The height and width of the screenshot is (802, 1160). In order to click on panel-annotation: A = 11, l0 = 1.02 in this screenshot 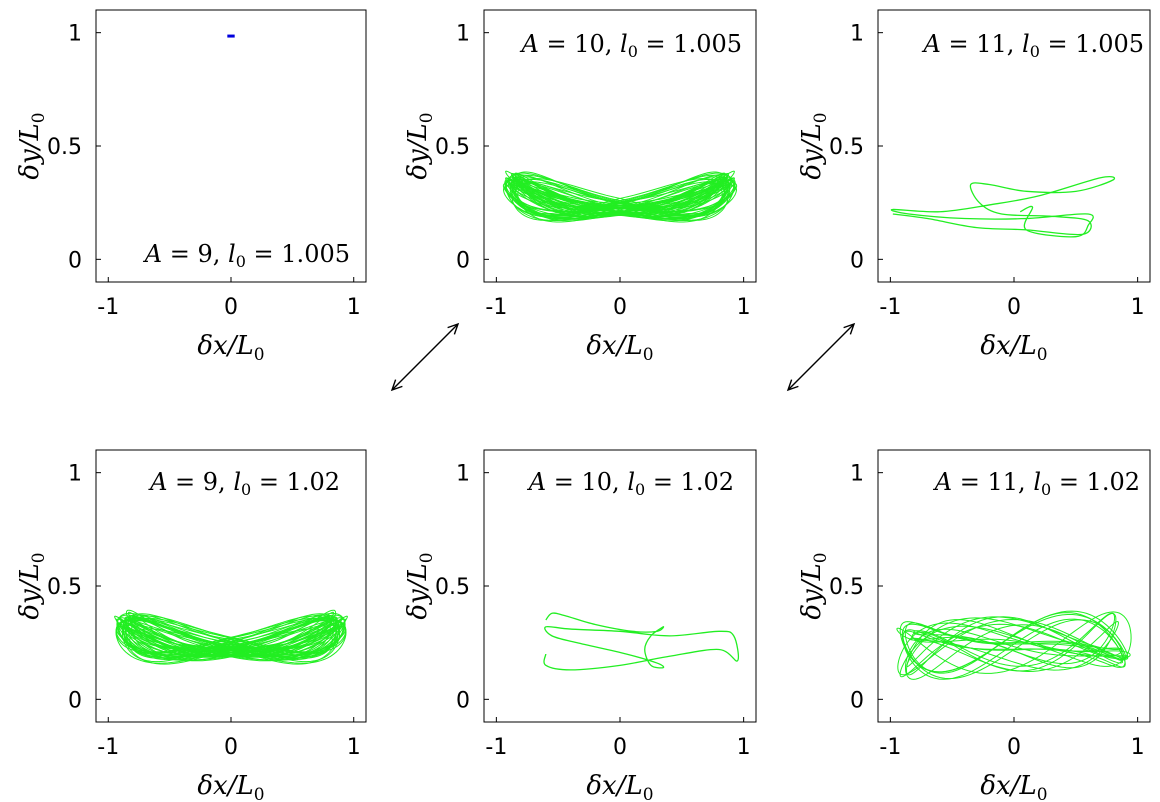, I will do `click(1036, 483)`.